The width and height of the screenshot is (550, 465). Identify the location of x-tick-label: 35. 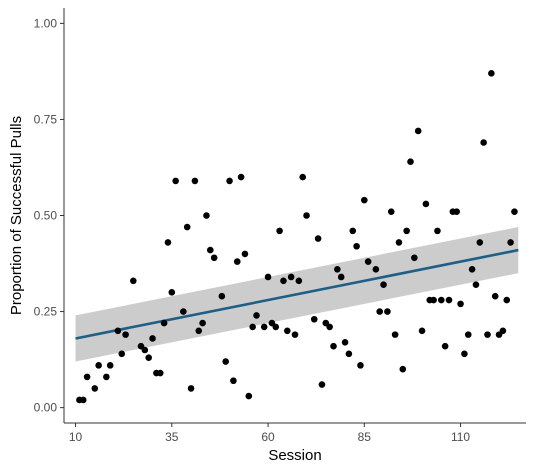
(172, 437).